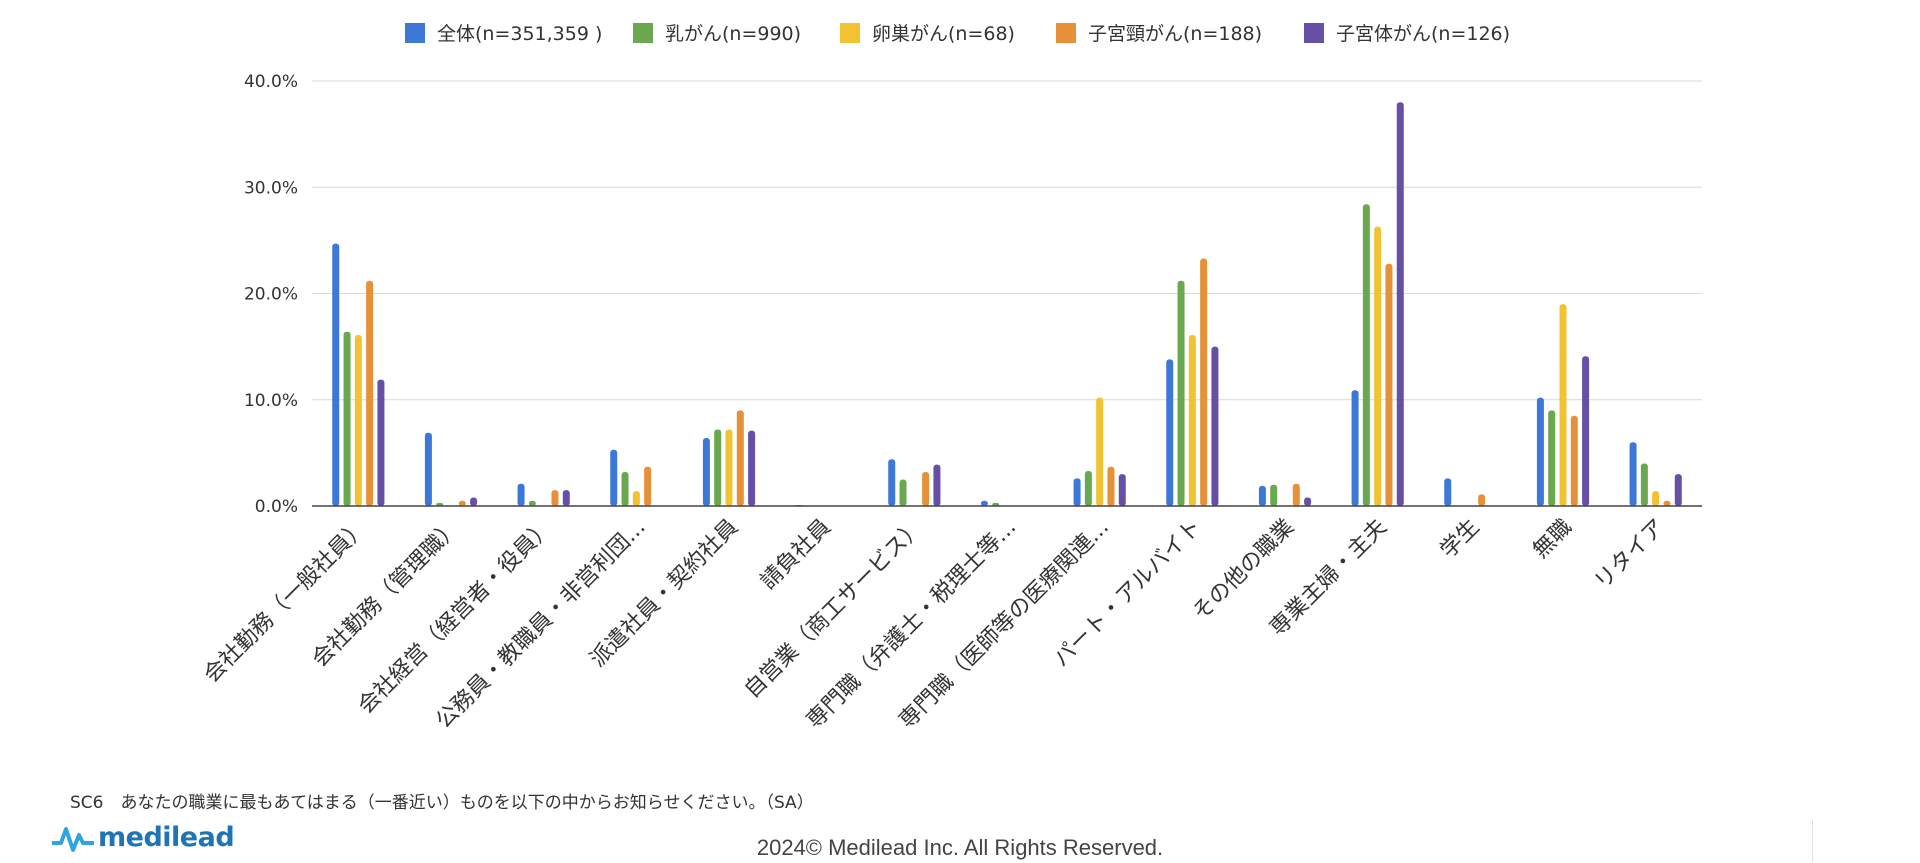 The height and width of the screenshot is (863, 1920). What do you see at coordinates (796, 555) in the screenshot?
I see `x-category-label: 請負社員` at bounding box center [796, 555].